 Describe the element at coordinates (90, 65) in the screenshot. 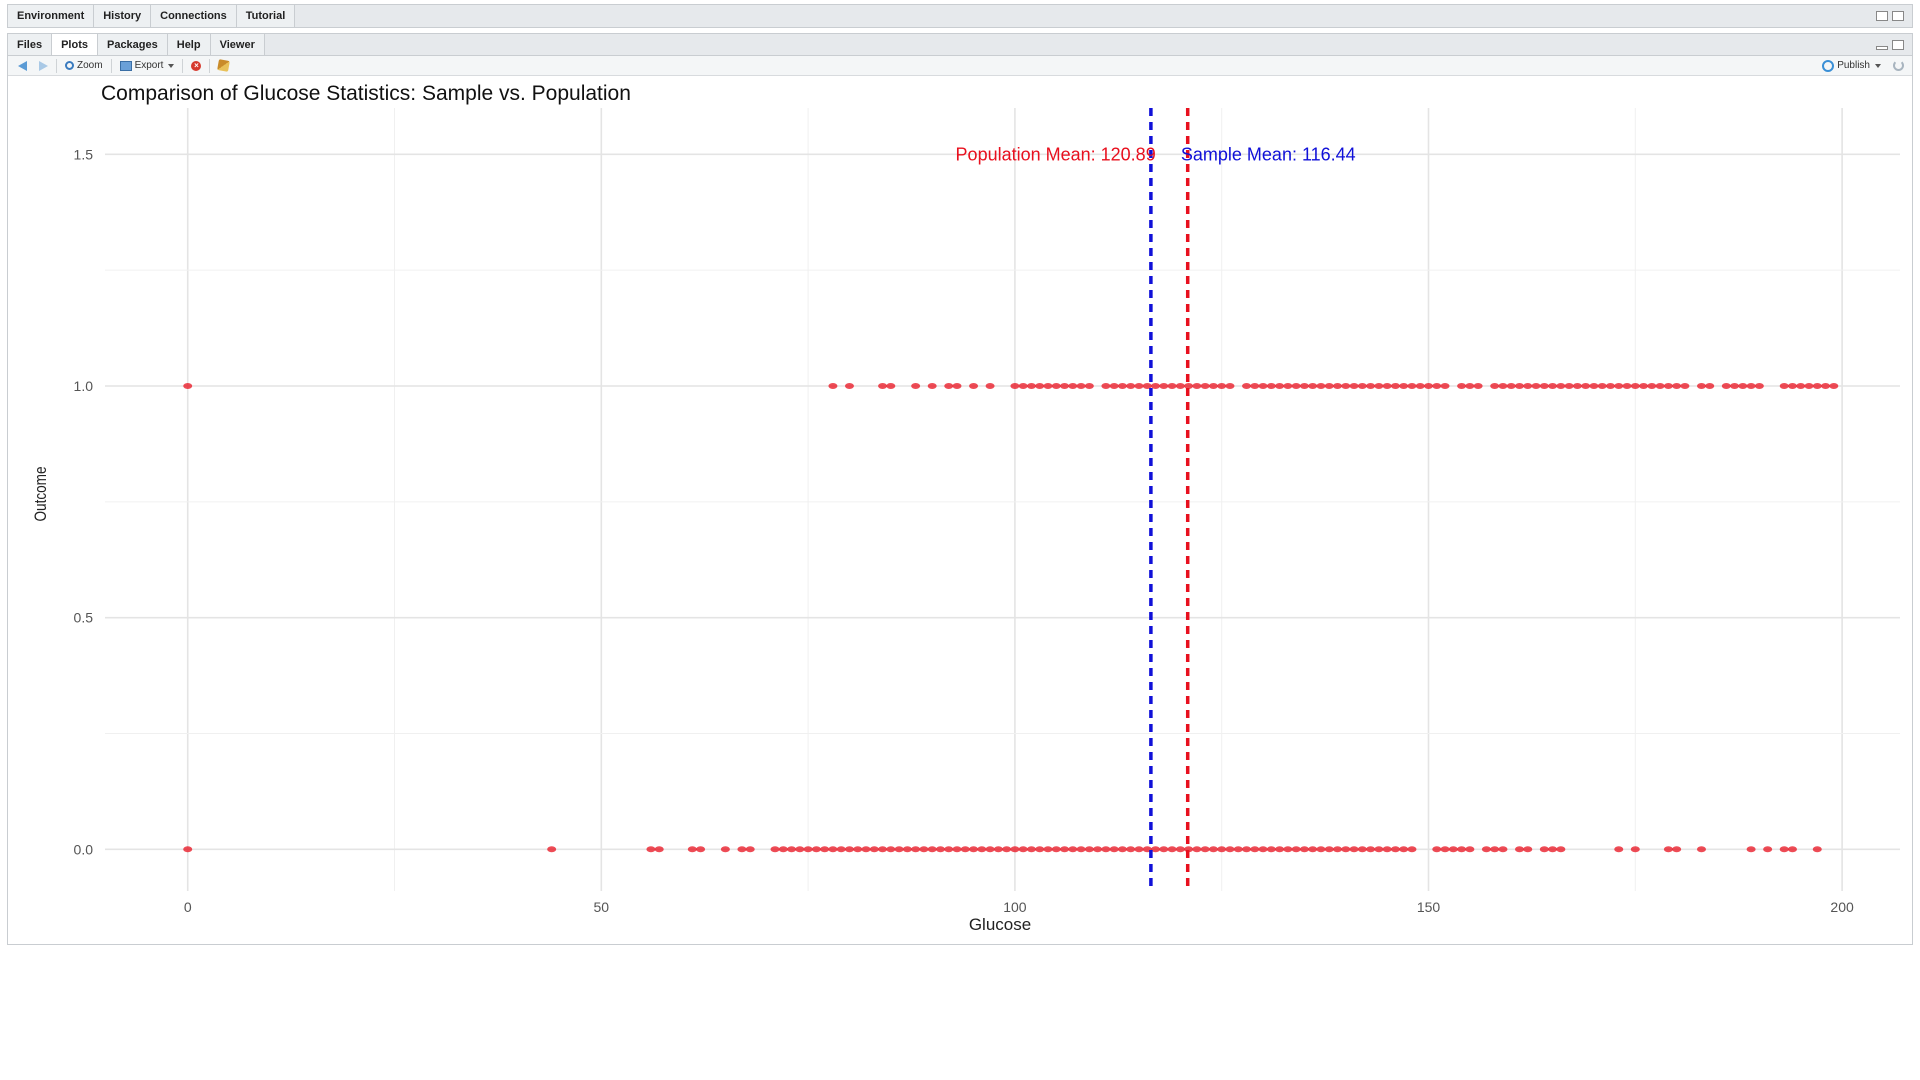

I see `zoom-label: Zoom` at that location.